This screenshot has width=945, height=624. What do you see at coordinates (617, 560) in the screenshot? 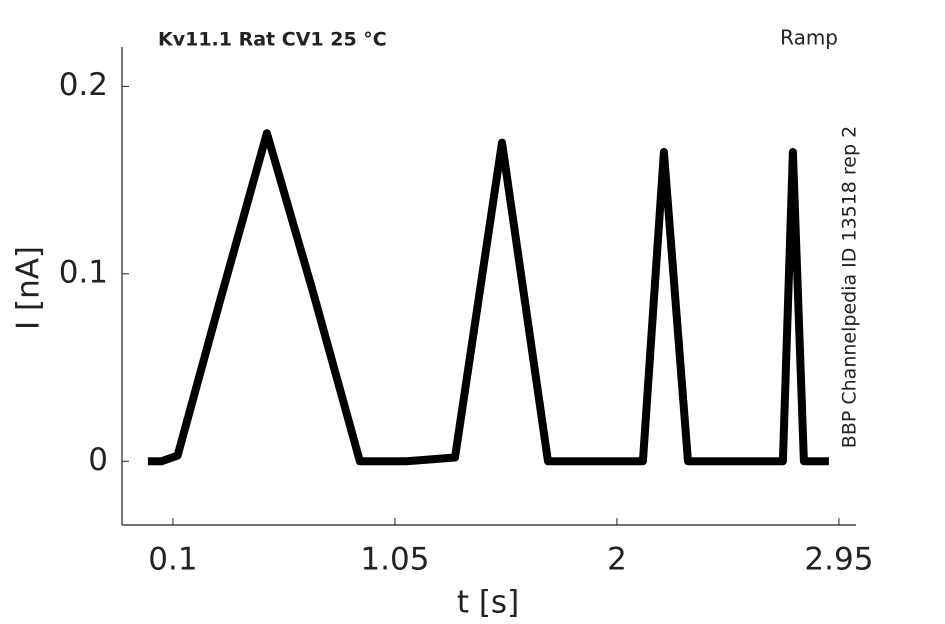
I see `x-tick-label: 2` at bounding box center [617, 560].